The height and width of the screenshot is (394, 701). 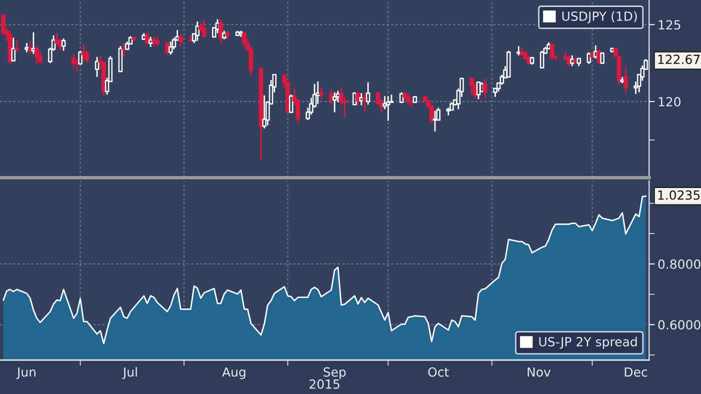 What do you see at coordinates (679, 59) in the screenshot?
I see `annotation: 122.67` at bounding box center [679, 59].